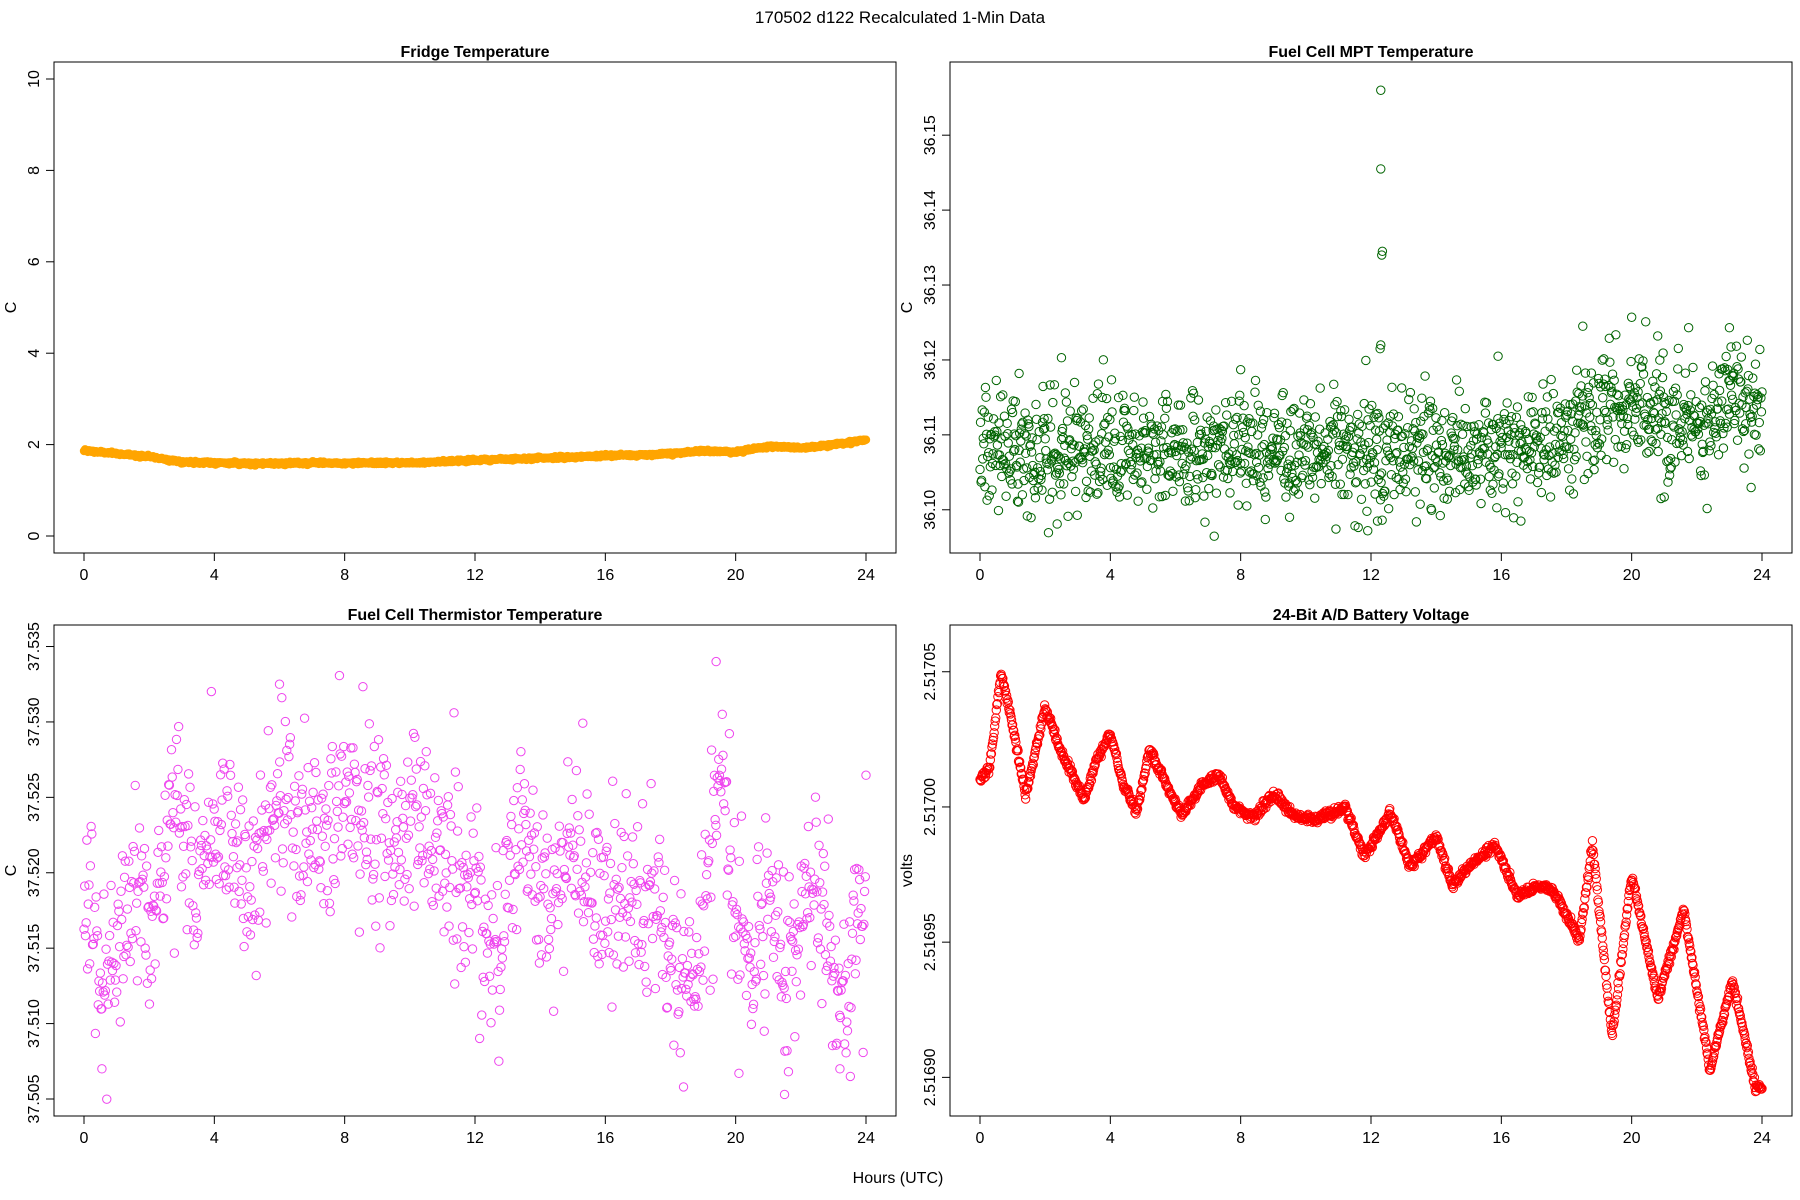 This screenshot has width=1800, height=1200. I want to click on y-tick-label: 37.530, so click(34, 721).